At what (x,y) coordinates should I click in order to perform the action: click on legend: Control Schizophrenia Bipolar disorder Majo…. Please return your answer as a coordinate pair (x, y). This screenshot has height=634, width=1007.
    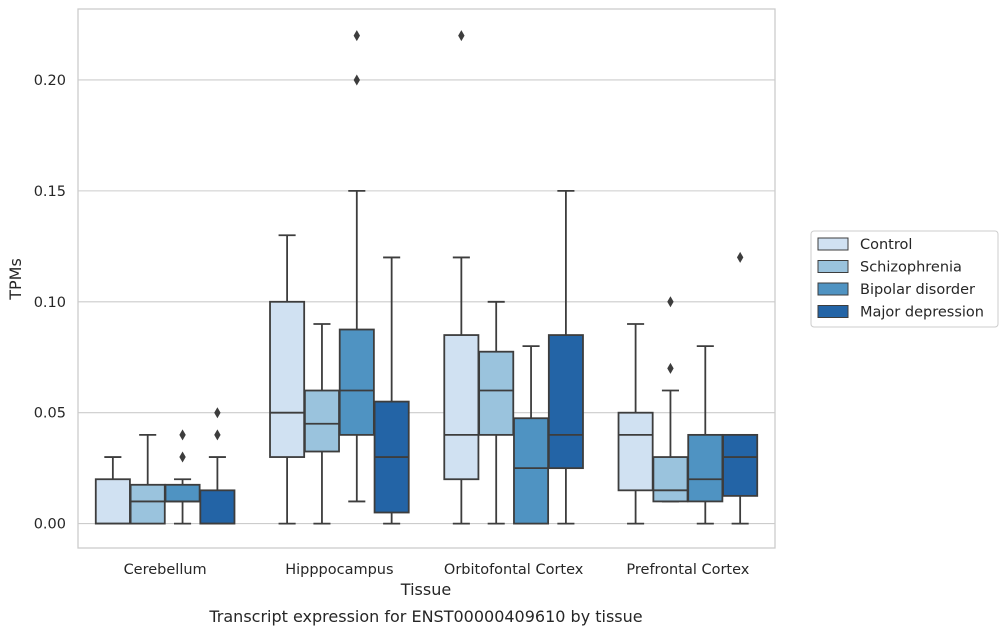
    Looking at the image, I should click on (904, 279).